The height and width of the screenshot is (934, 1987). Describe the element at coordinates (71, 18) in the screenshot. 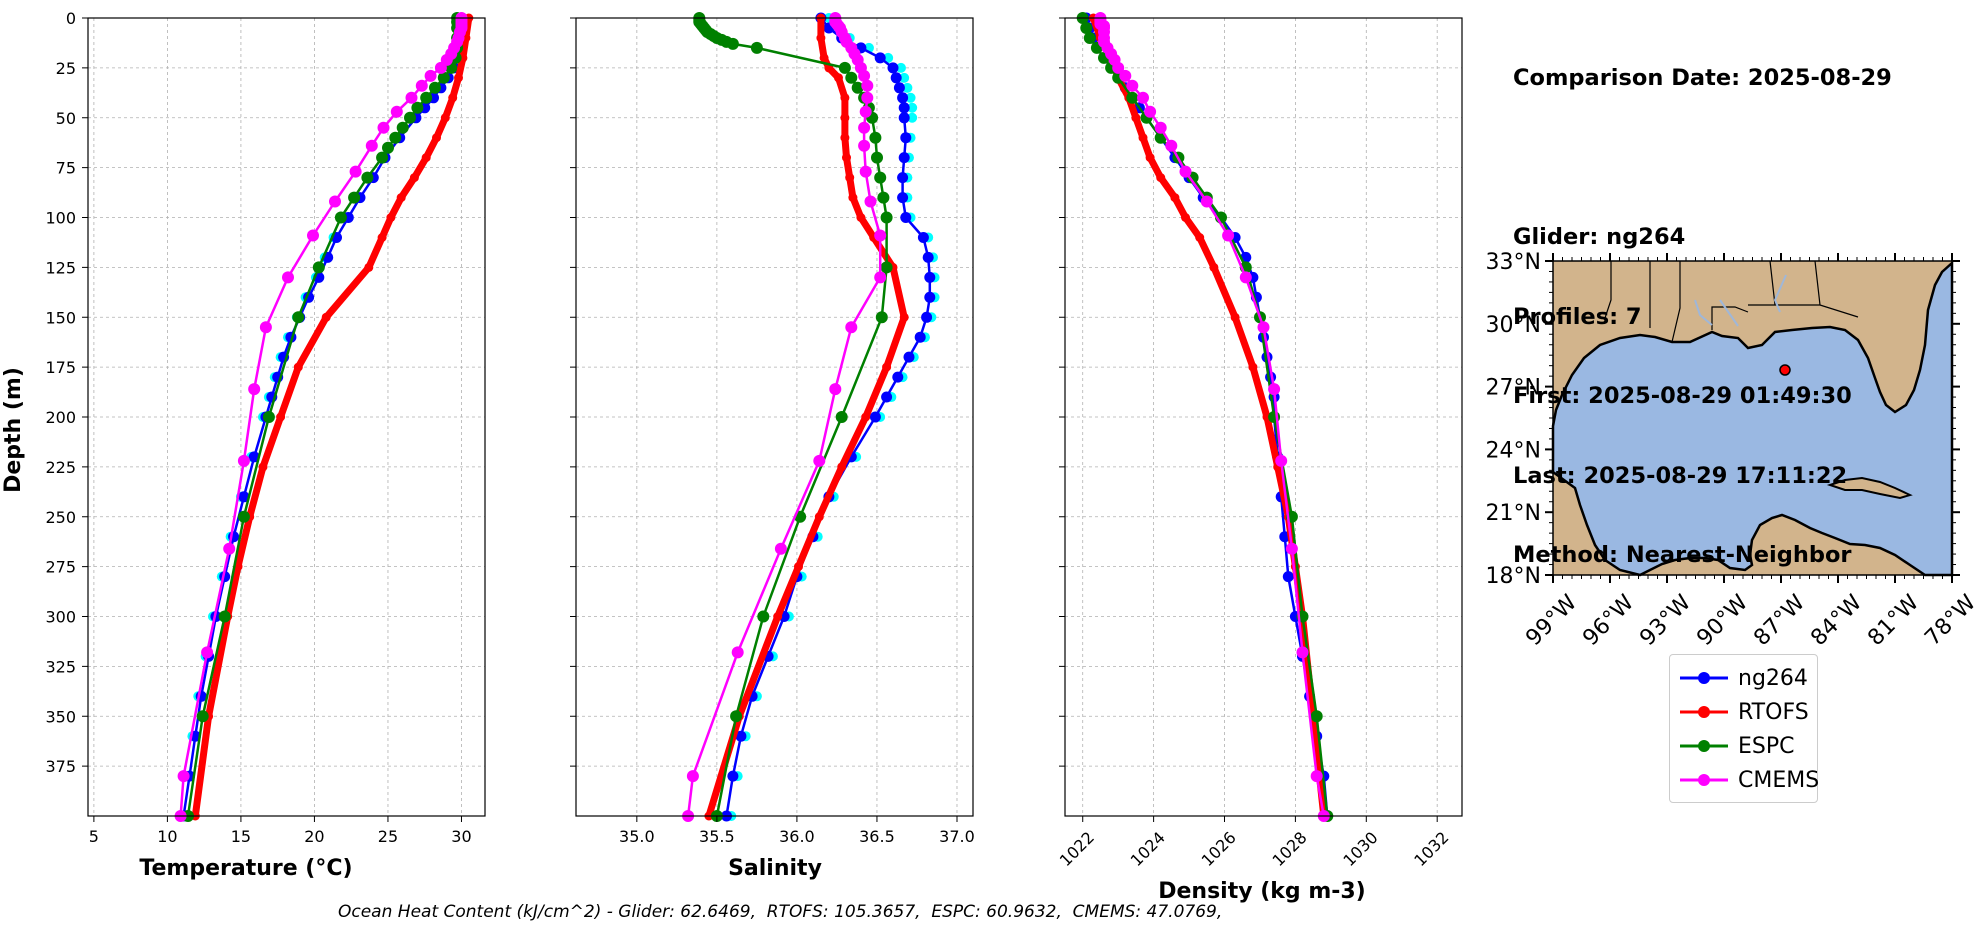

I see `y-tick-label: 0` at that location.